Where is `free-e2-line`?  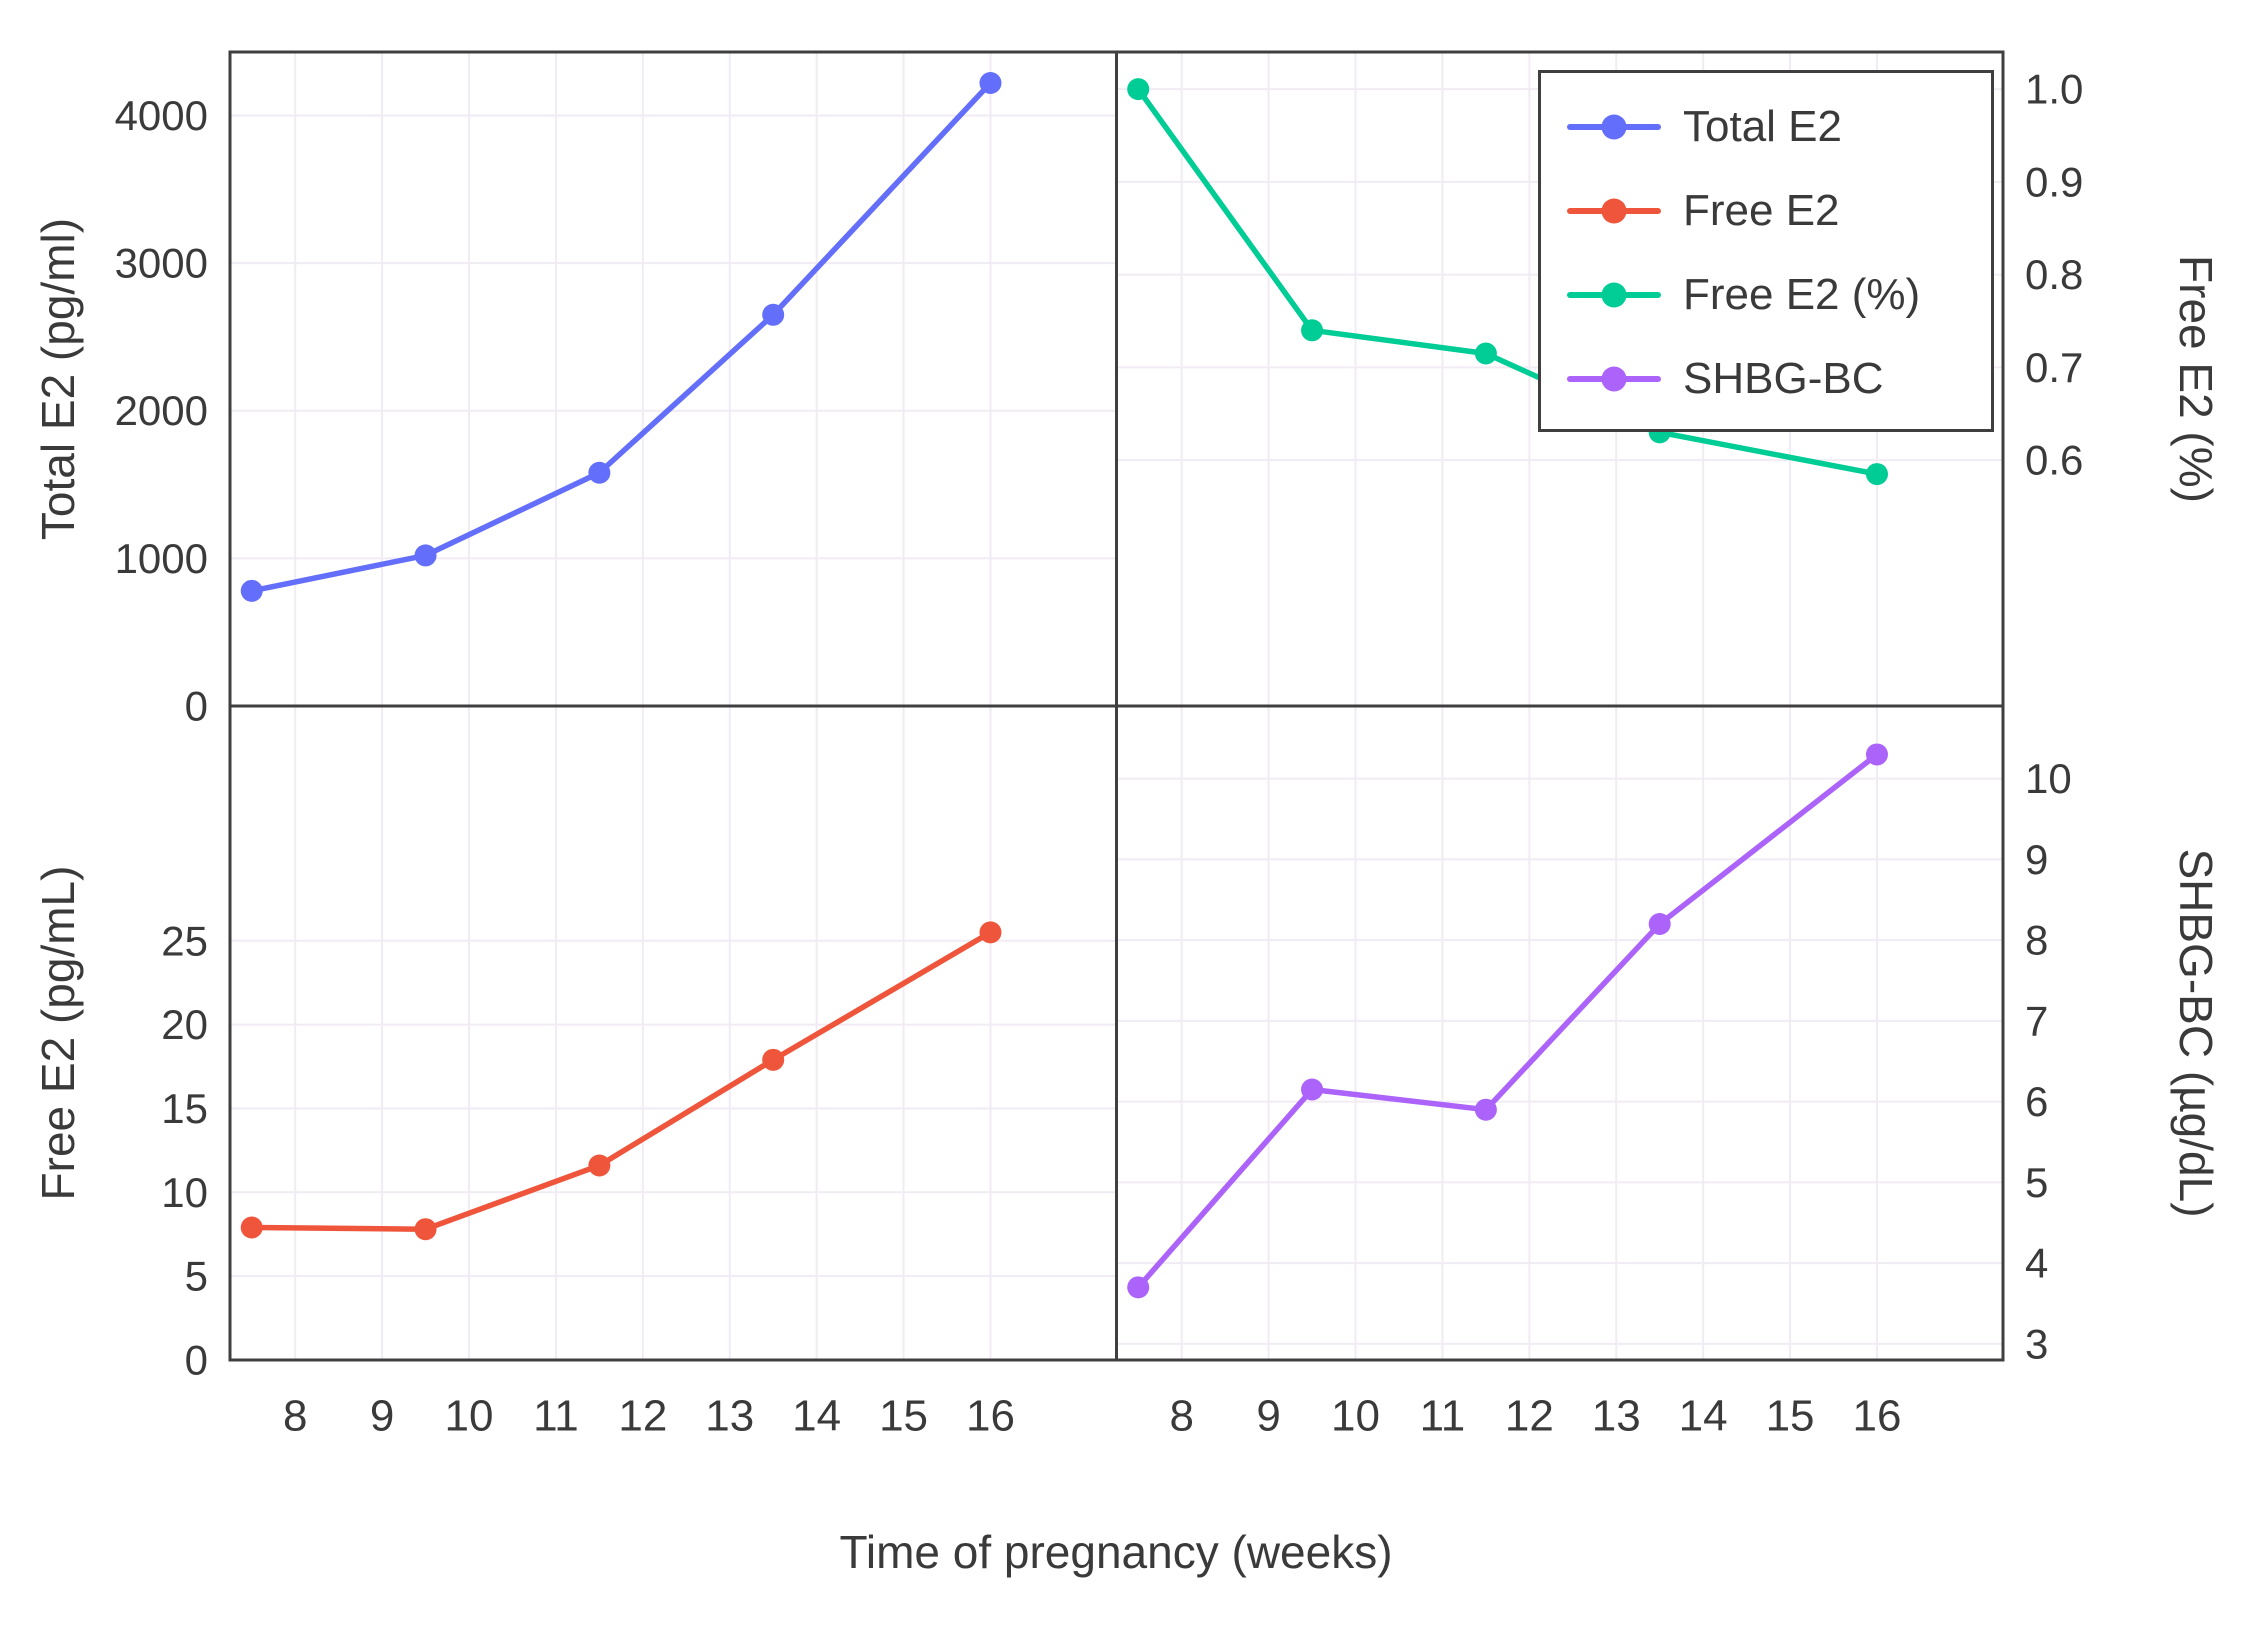 free-e2-line is located at coordinates (621, 1080).